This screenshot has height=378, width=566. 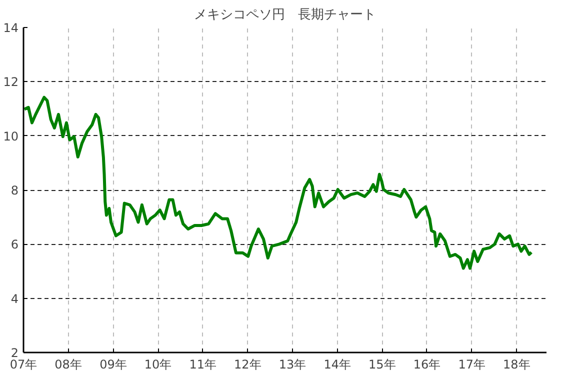 What do you see at coordinates (248, 365) in the screenshot?
I see `x-tick-label: 12年` at bounding box center [248, 365].